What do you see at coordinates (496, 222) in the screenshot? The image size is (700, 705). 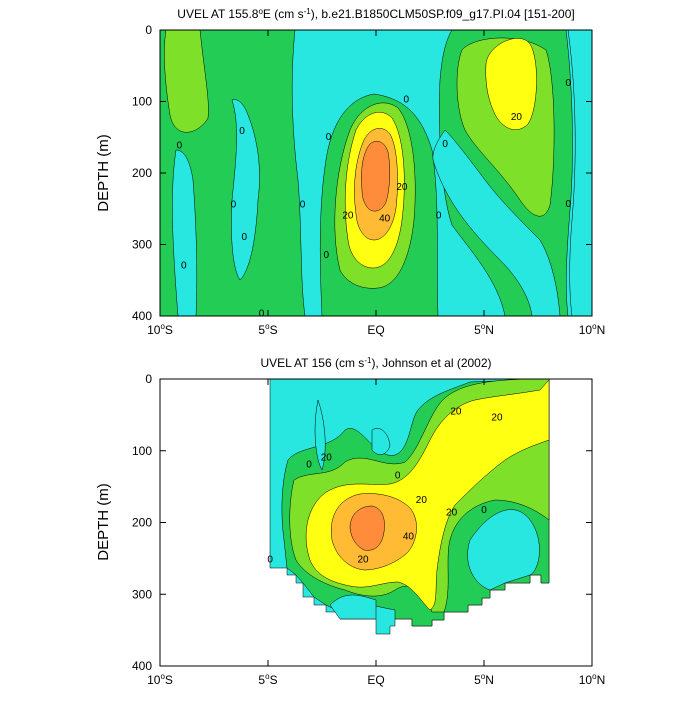 I see `top-cyan-band-north` at bounding box center [496, 222].